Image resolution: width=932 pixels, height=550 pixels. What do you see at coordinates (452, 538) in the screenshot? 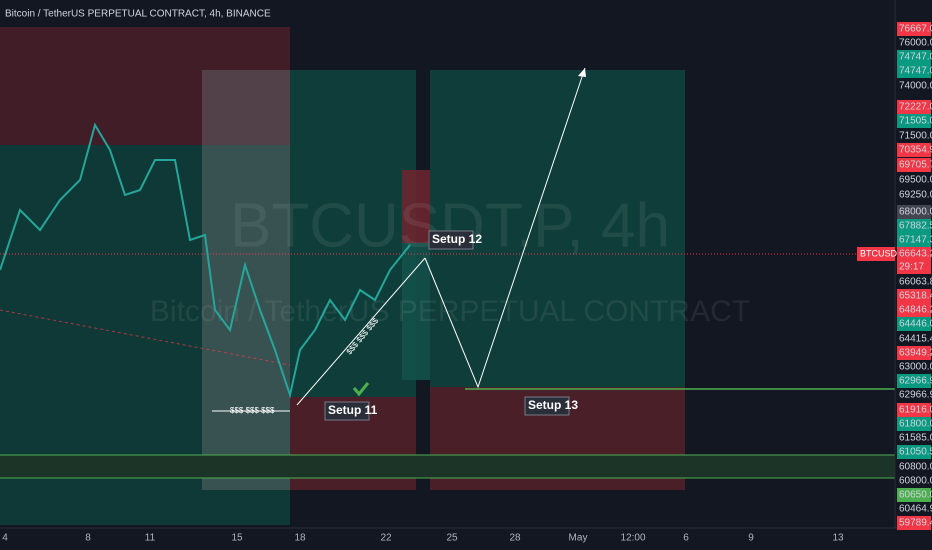
I see `time-label: 25` at bounding box center [452, 538].